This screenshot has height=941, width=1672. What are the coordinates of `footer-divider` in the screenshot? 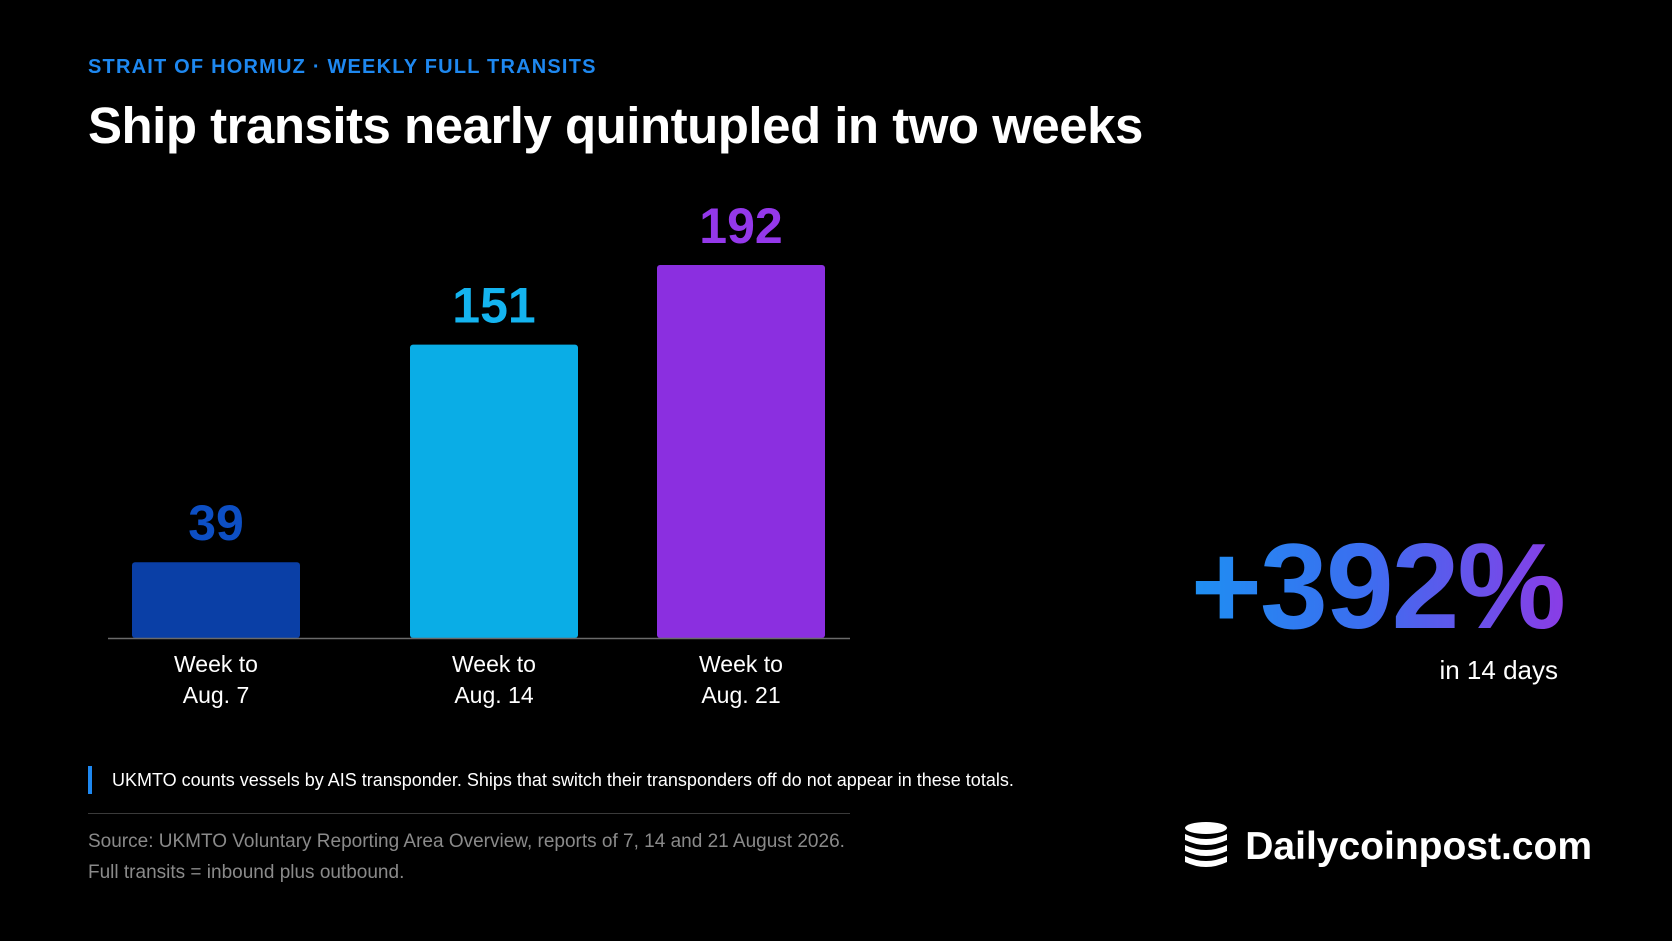 It's located at (469, 813).